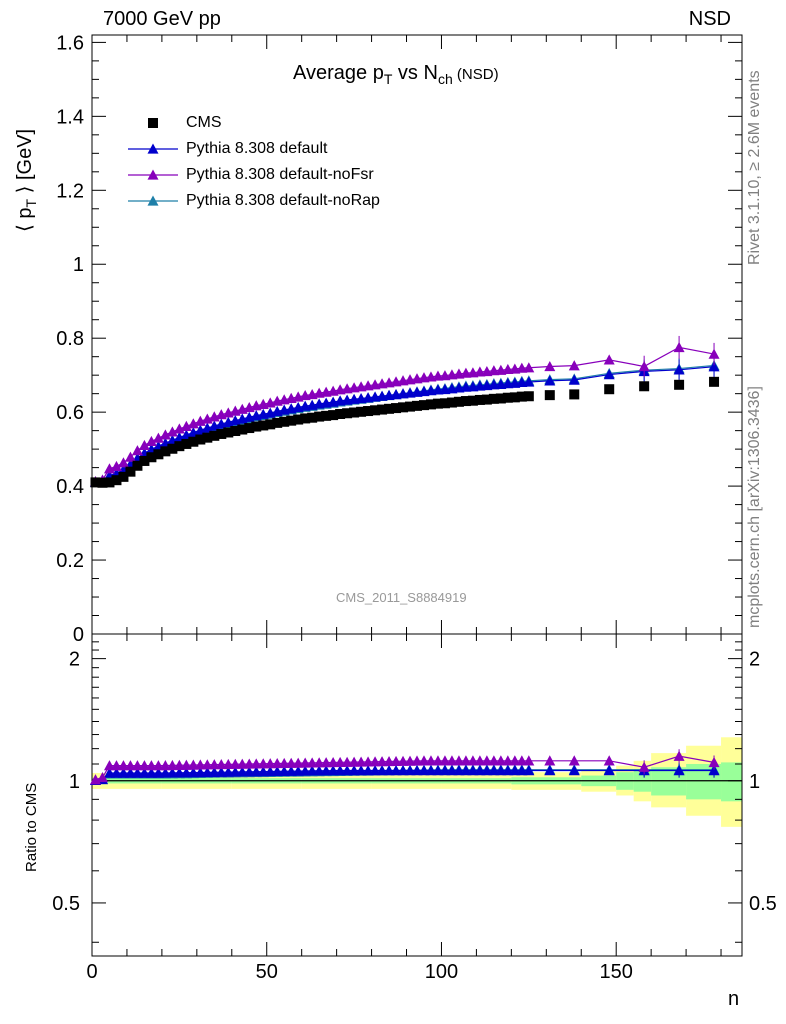 The width and height of the screenshot is (786, 1024). What do you see at coordinates (441, 972) in the screenshot?
I see `x-tick-label: 100` at bounding box center [441, 972].